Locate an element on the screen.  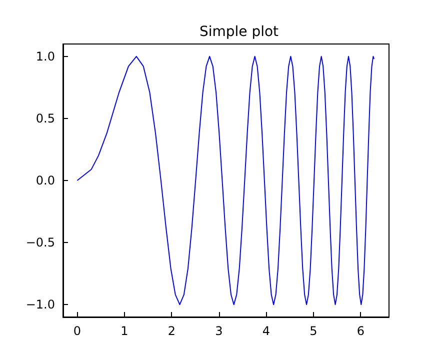
y-tick-label: −0.5 is located at coordinates (40, 243).